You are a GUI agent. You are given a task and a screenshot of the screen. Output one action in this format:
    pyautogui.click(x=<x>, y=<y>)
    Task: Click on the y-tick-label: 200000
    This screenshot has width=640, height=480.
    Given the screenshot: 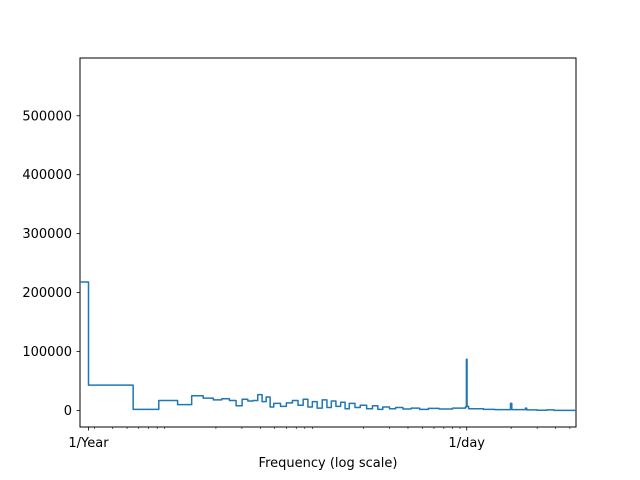 What is the action you would take?
    pyautogui.click(x=47, y=293)
    